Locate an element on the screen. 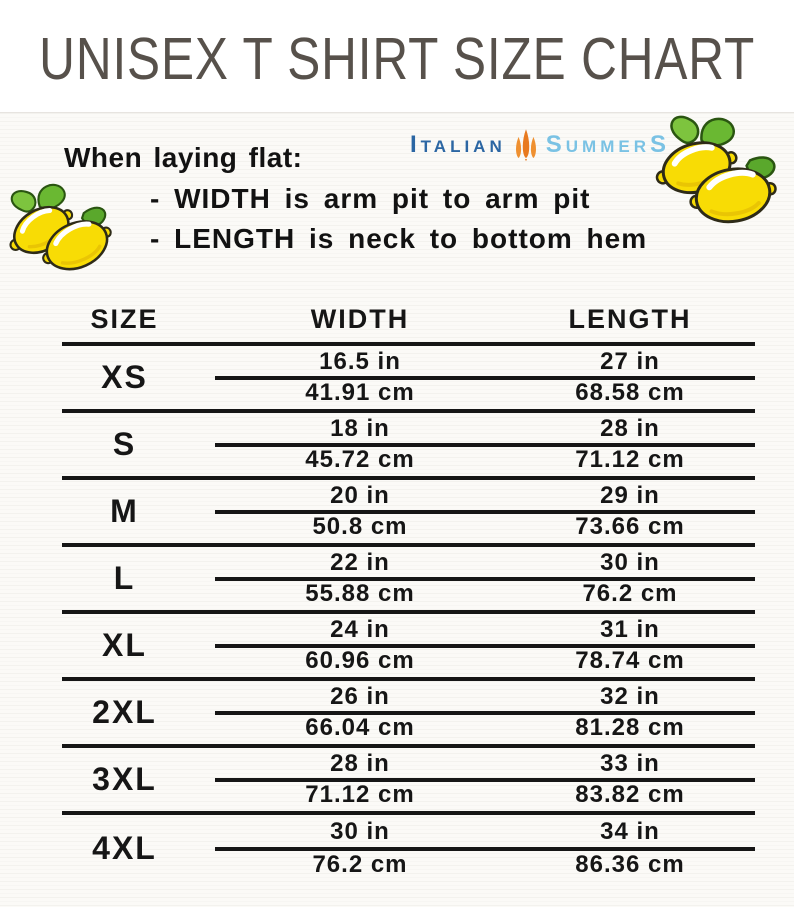 This screenshot has height=907, width=794. width-inches-value: 18 in is located at coordinates (360, 428).